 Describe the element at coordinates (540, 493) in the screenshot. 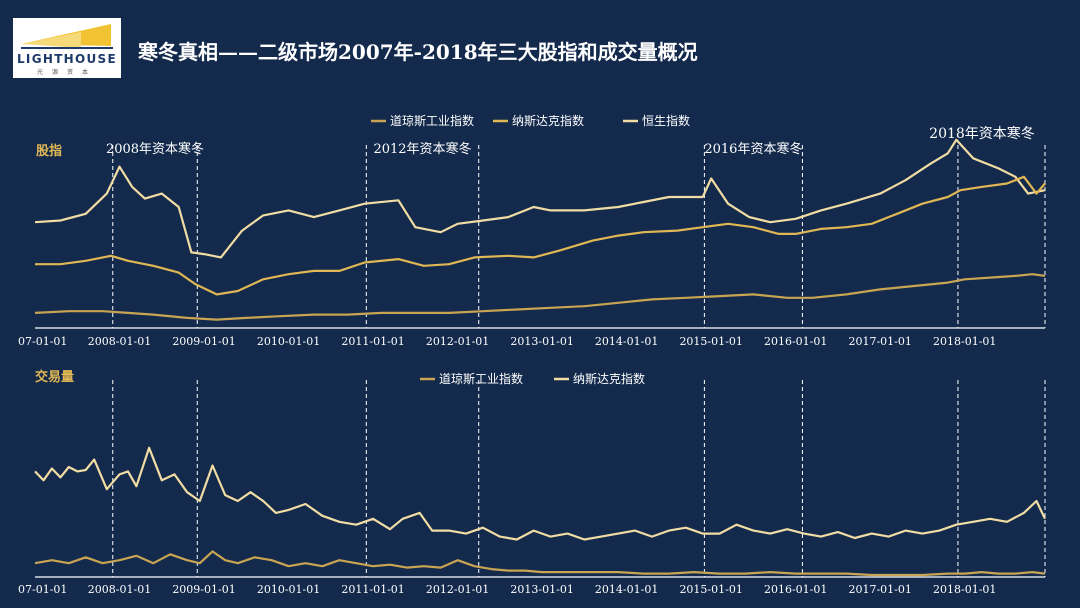

I see `series-line-纳斯达克指数` at that location.